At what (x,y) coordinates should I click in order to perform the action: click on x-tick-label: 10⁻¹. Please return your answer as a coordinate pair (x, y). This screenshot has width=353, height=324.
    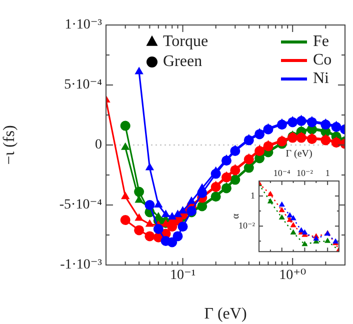
    Looking at the image, I should click on (183, 276).